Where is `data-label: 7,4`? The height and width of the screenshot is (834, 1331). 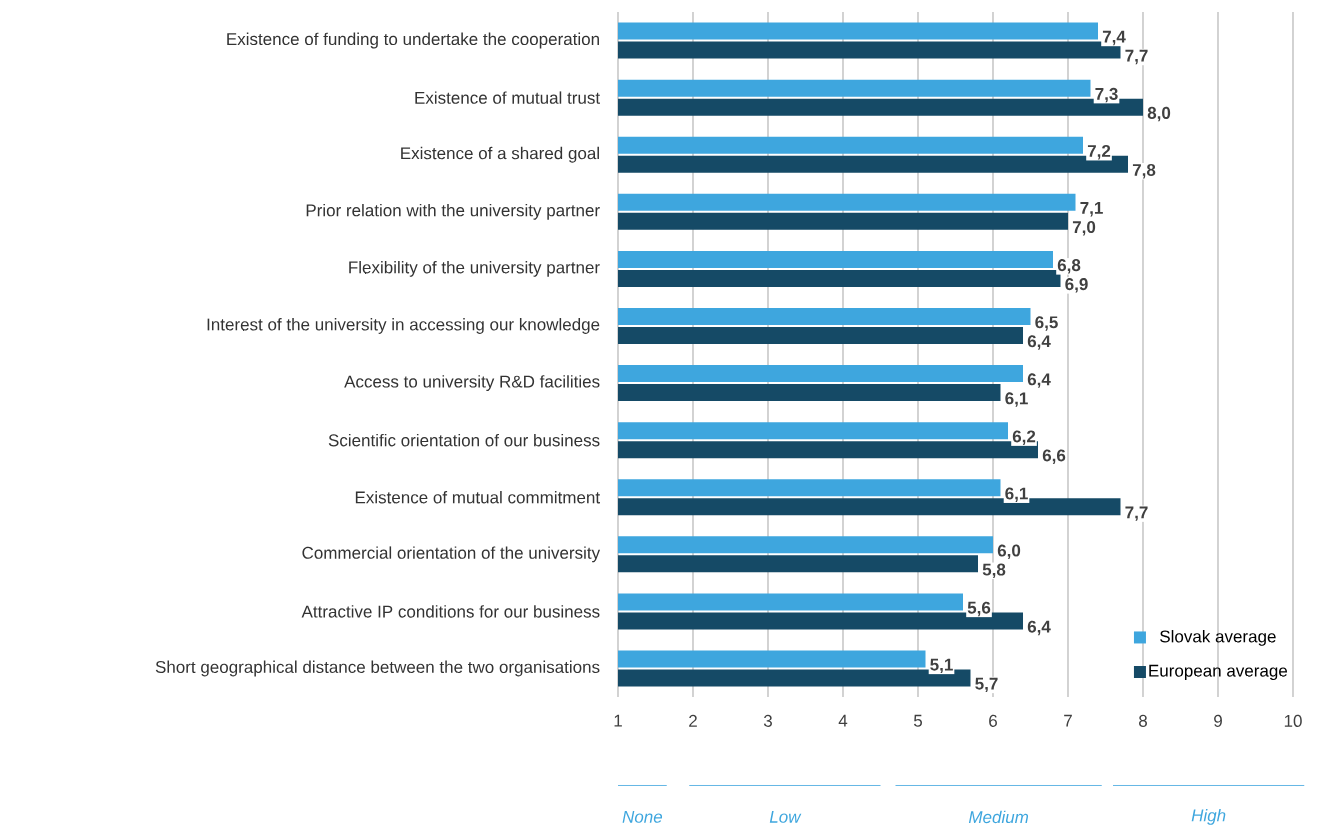 data-label: 7,4 is located at coordinates (1114, 38).